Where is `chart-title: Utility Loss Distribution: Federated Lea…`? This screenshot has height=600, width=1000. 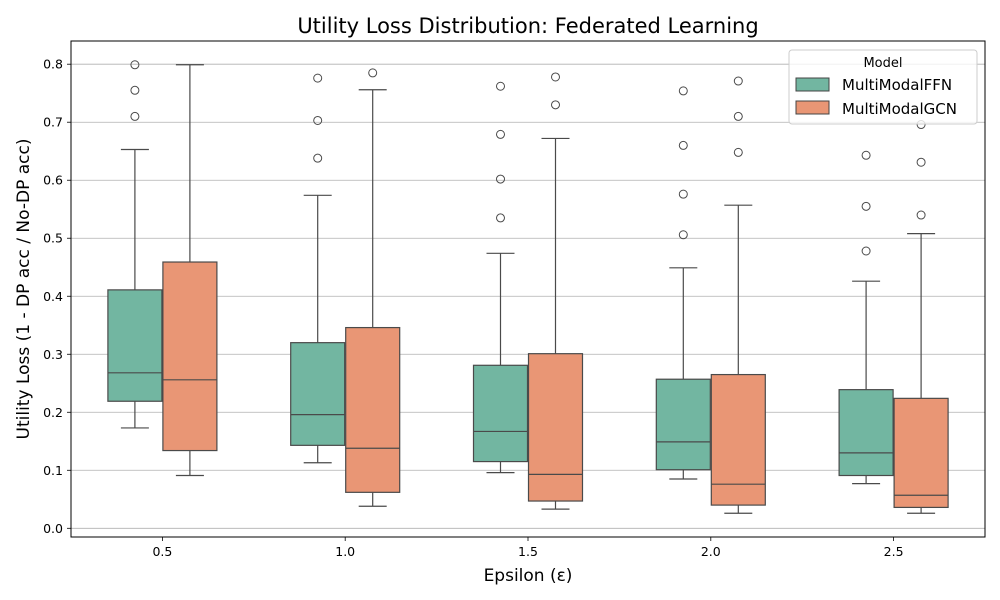 chart-title: Utility Loss Distribution: Federated Lea… is located at coordinates (527, 26).